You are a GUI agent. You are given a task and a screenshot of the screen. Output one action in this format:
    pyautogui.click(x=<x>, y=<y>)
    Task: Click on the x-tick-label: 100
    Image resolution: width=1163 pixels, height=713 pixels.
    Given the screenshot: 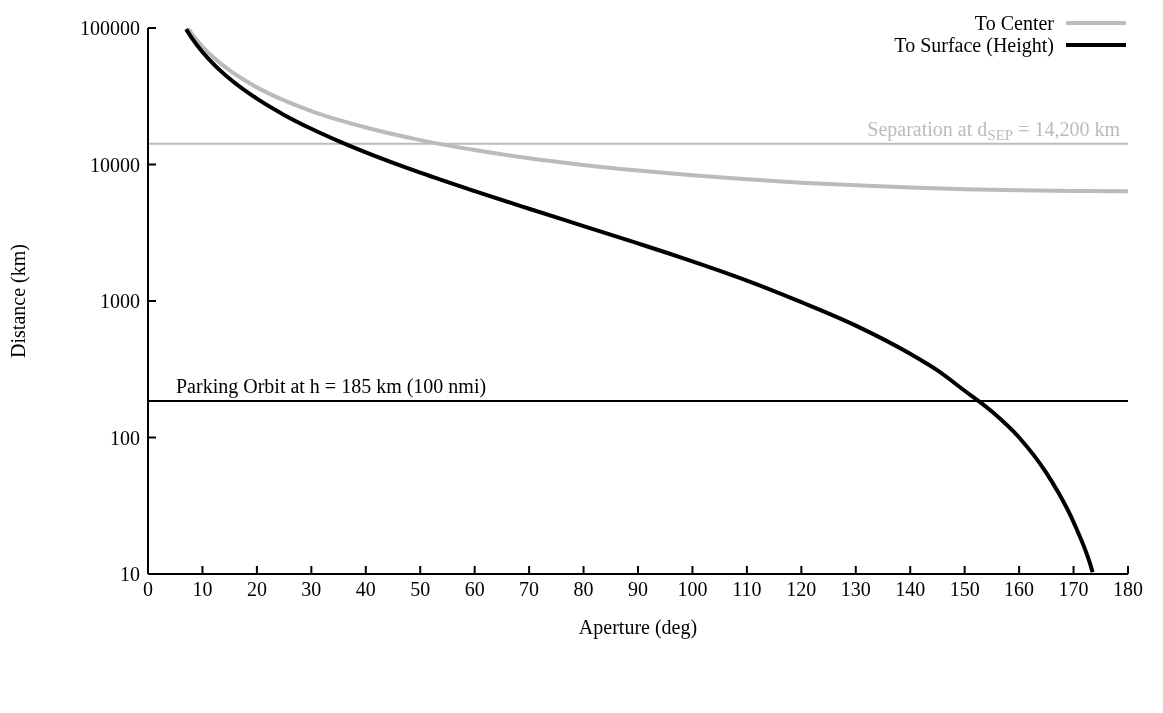 What is the action you would take?
    pyautogui.click(x=692, y=589)
    